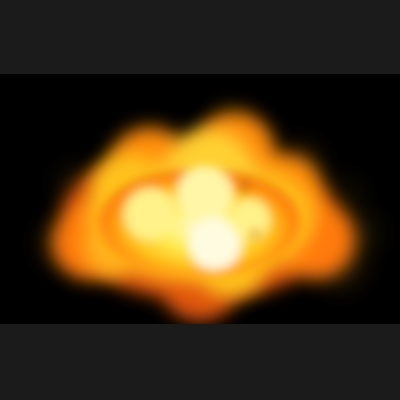 The height and width of the screenshot is (400, 400). Describe the element at coordinates (200, 221) in the screenshot. I see `fire-core` at that location.